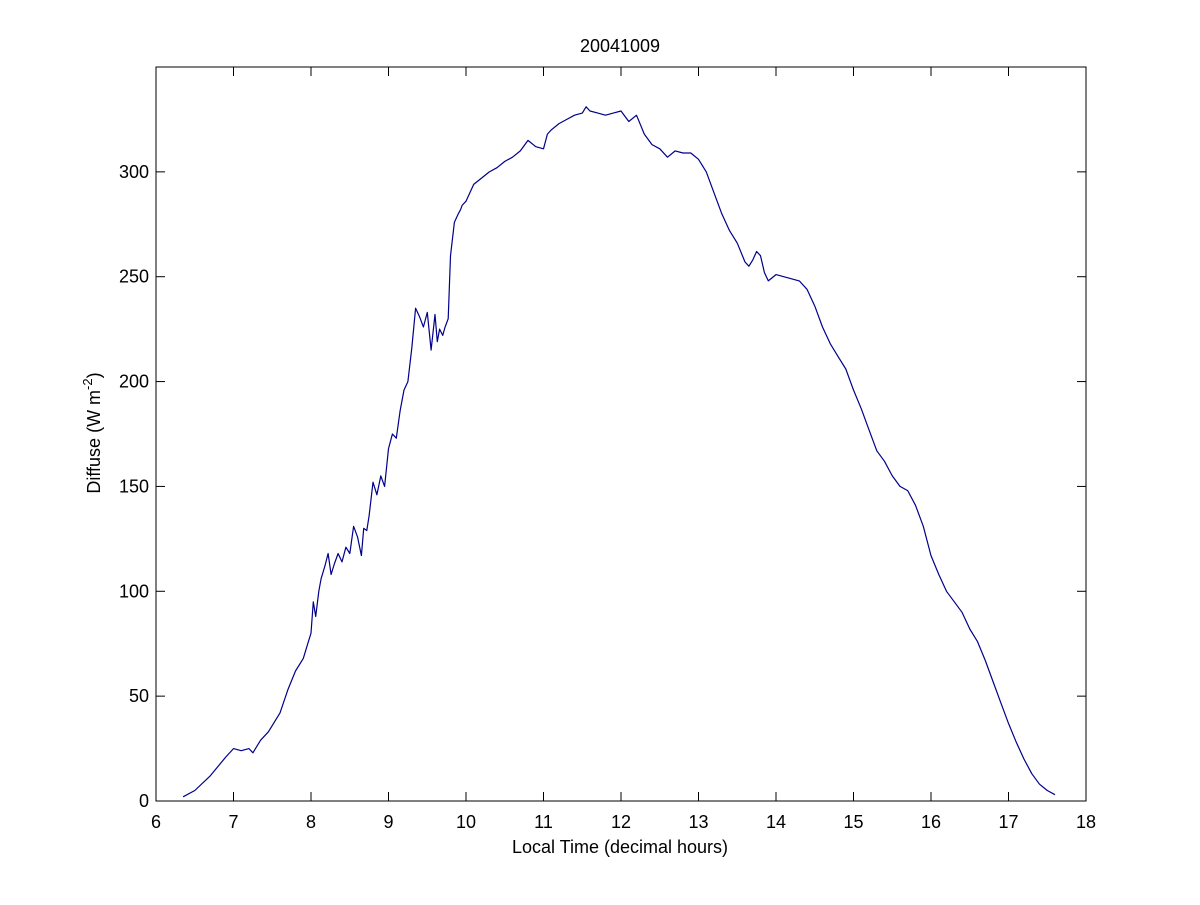 The image size is (1200, 905). Describe the element at coordinates (134, 382) in the screenshot. I see `y-tick-label: 200` at that location.